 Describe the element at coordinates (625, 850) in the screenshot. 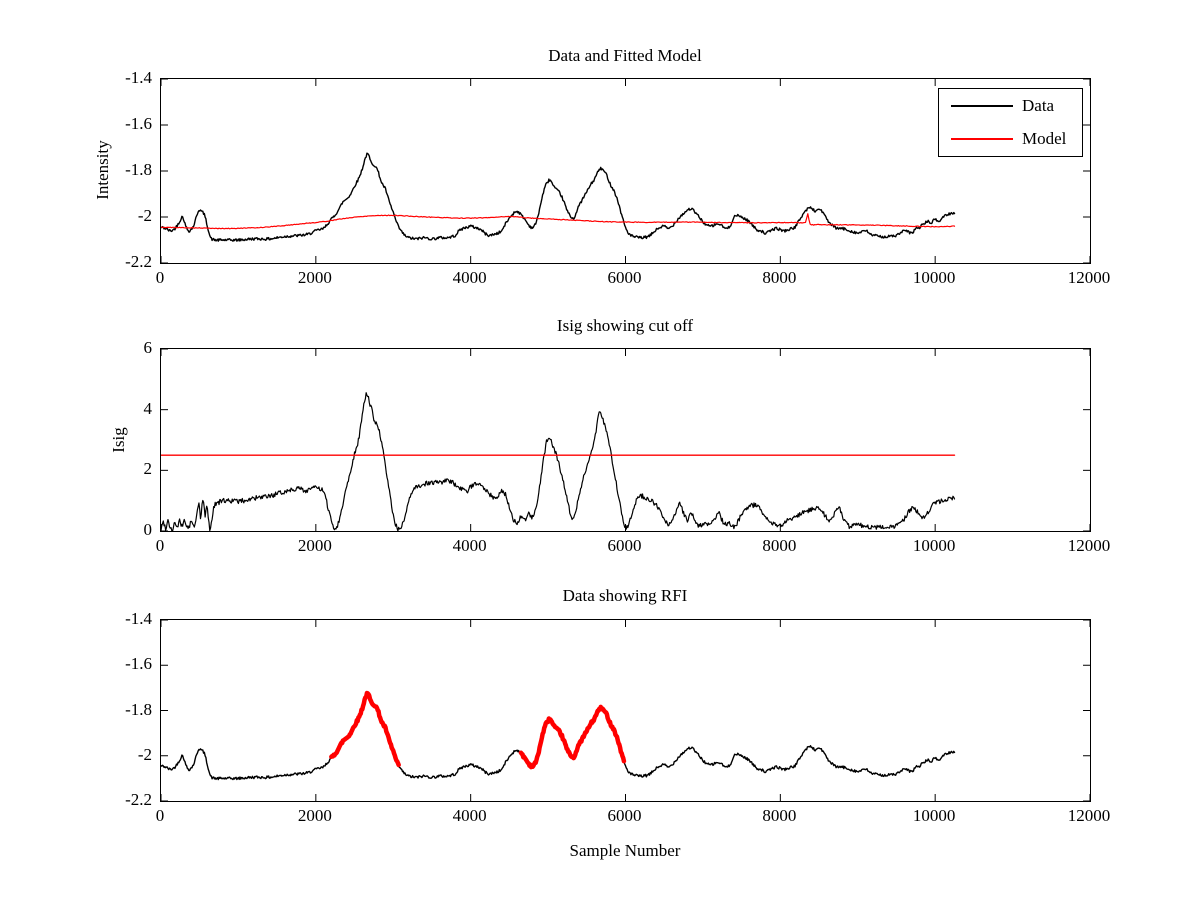

I see `plot3-xlabel: Sample Number` at that location.